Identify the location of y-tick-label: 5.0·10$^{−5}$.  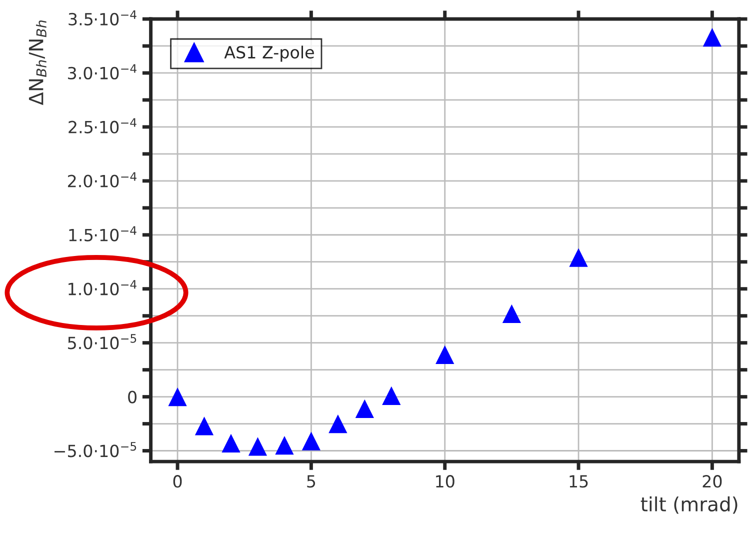
(102, 342).